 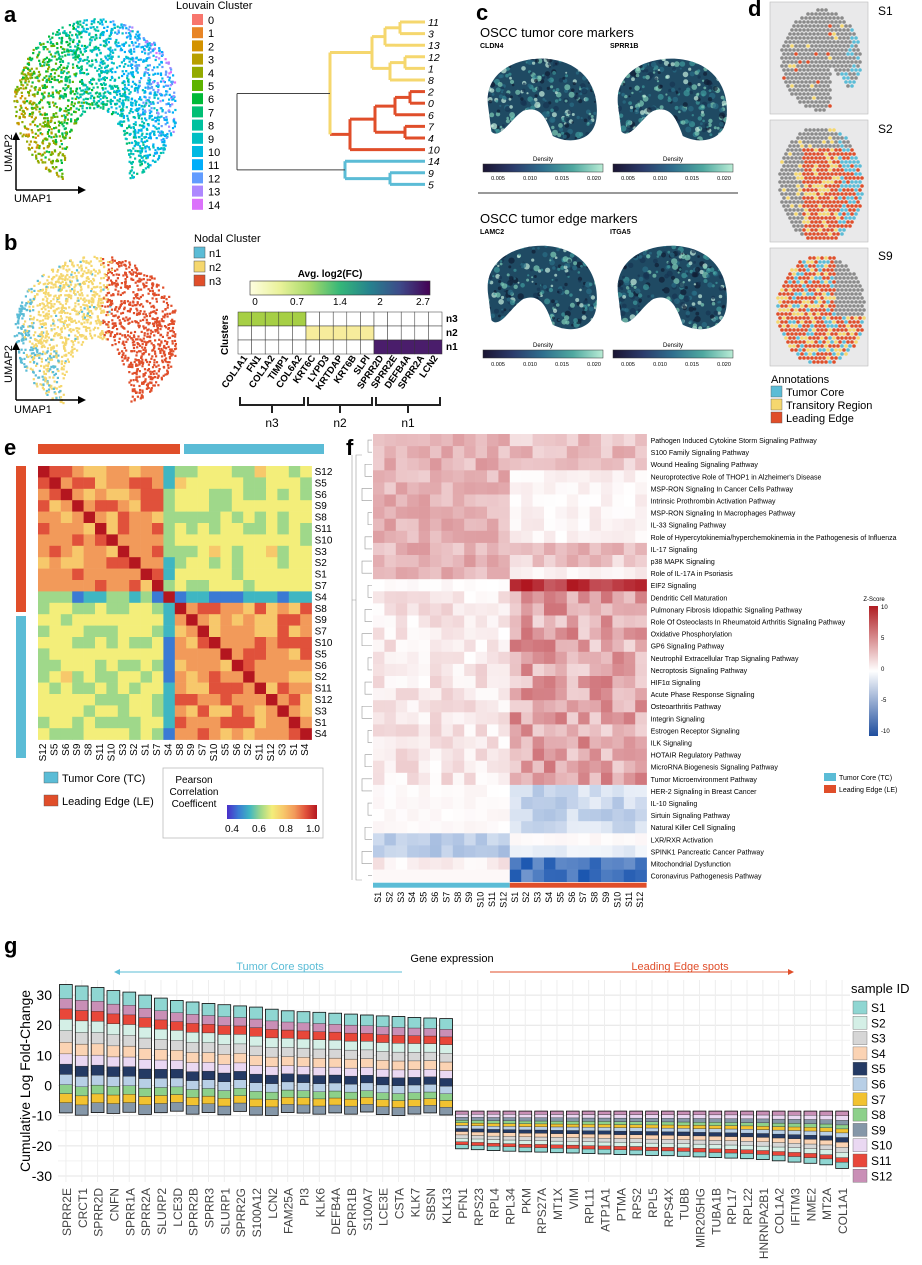 I want to click on density-colorbar, so click(x=543, y=168).